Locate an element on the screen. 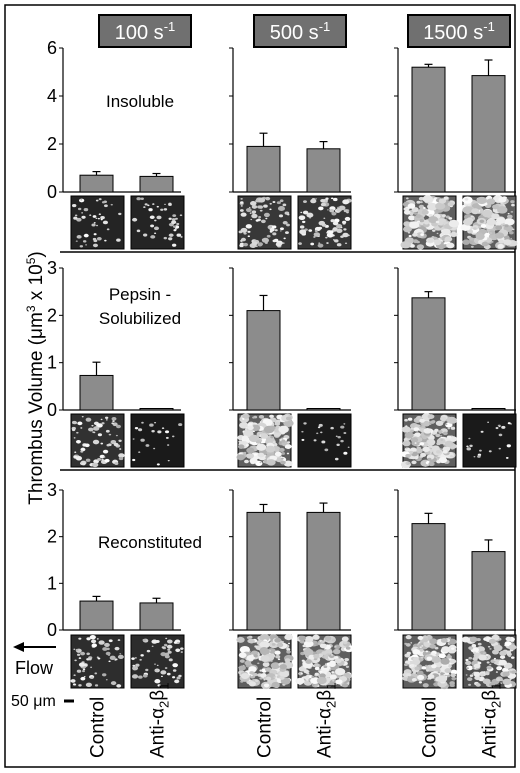  category-label: Control is located at coordinates (430, 727).